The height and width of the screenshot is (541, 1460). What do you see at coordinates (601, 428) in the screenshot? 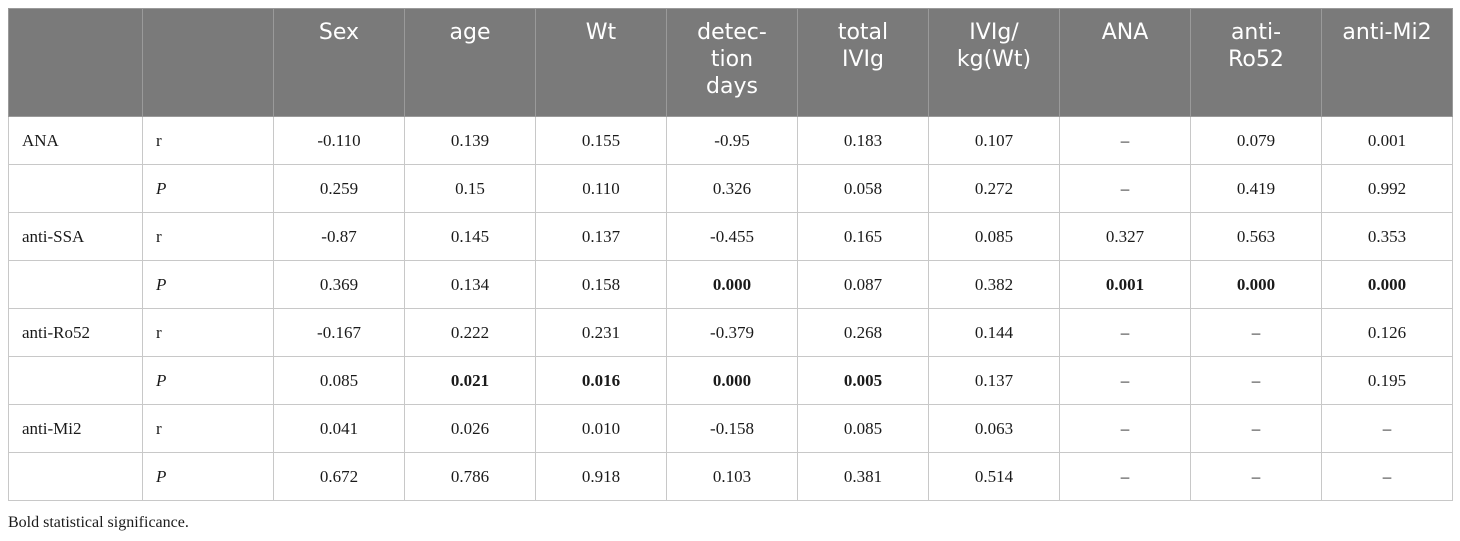
I see `table-cell: 0.010` at bounding box center [601, 428].